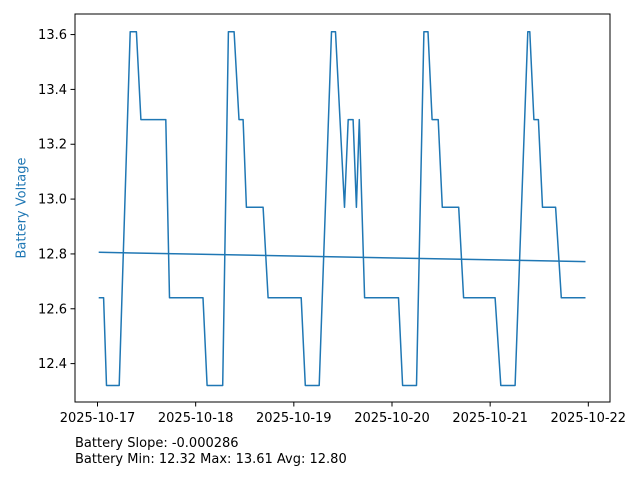  What do you see at coordinates (52, 254) in the screenshot?
I see `y-tick-label: 12.8` at bounding box center [52, 254].